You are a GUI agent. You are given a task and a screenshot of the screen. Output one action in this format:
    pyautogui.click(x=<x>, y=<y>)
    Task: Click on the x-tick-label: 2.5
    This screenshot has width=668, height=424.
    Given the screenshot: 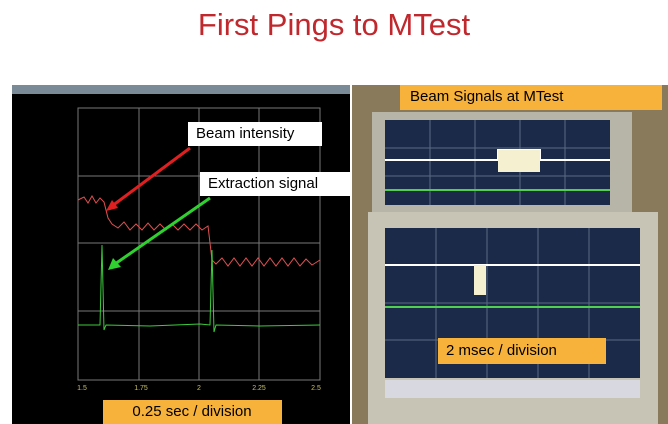 What is the action you would take?
    pyautogui.click(x=316, y=388)
    